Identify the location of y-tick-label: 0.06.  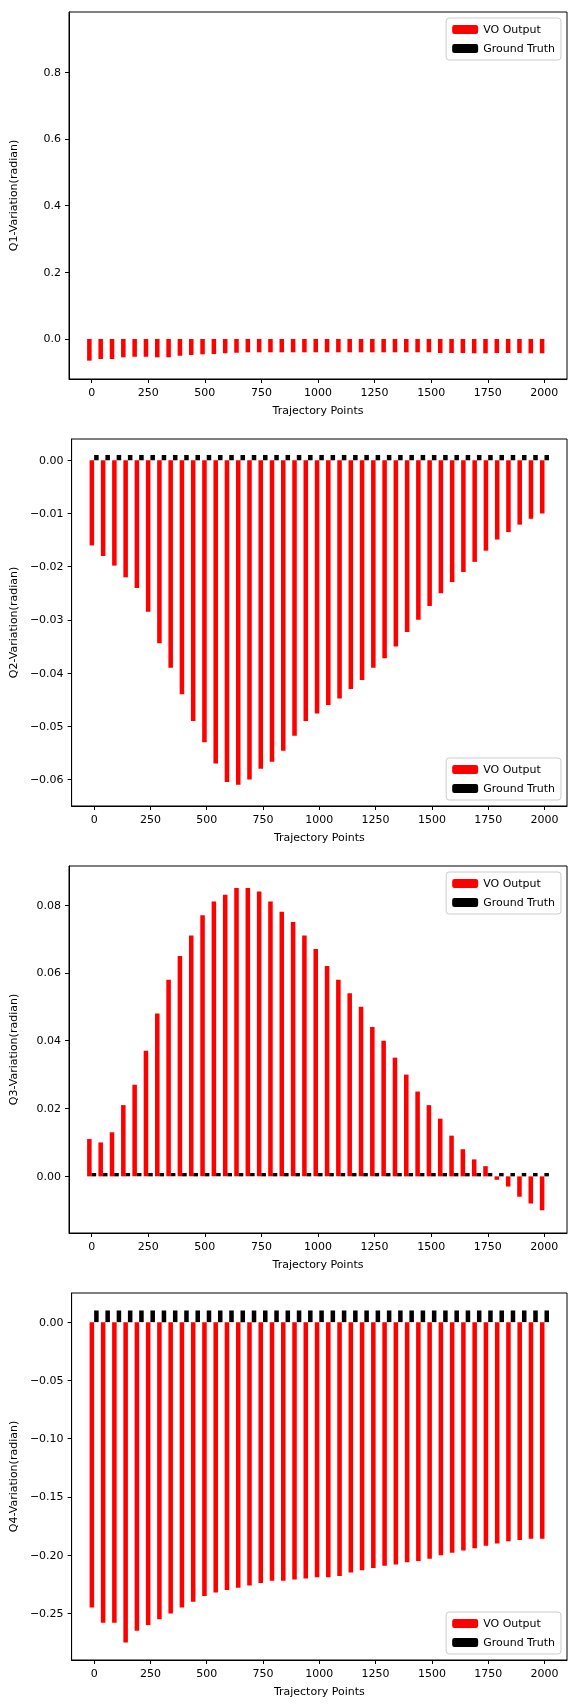
(48, 973).